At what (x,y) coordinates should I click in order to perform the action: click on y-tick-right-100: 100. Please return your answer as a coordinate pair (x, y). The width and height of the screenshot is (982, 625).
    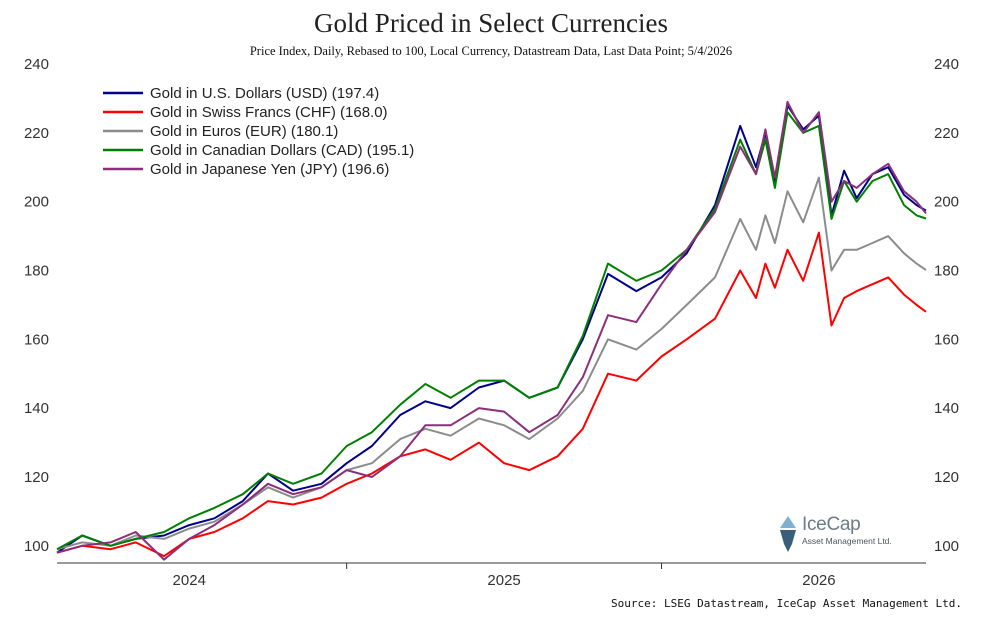
    Looking at the image, I should click on (946, 546).